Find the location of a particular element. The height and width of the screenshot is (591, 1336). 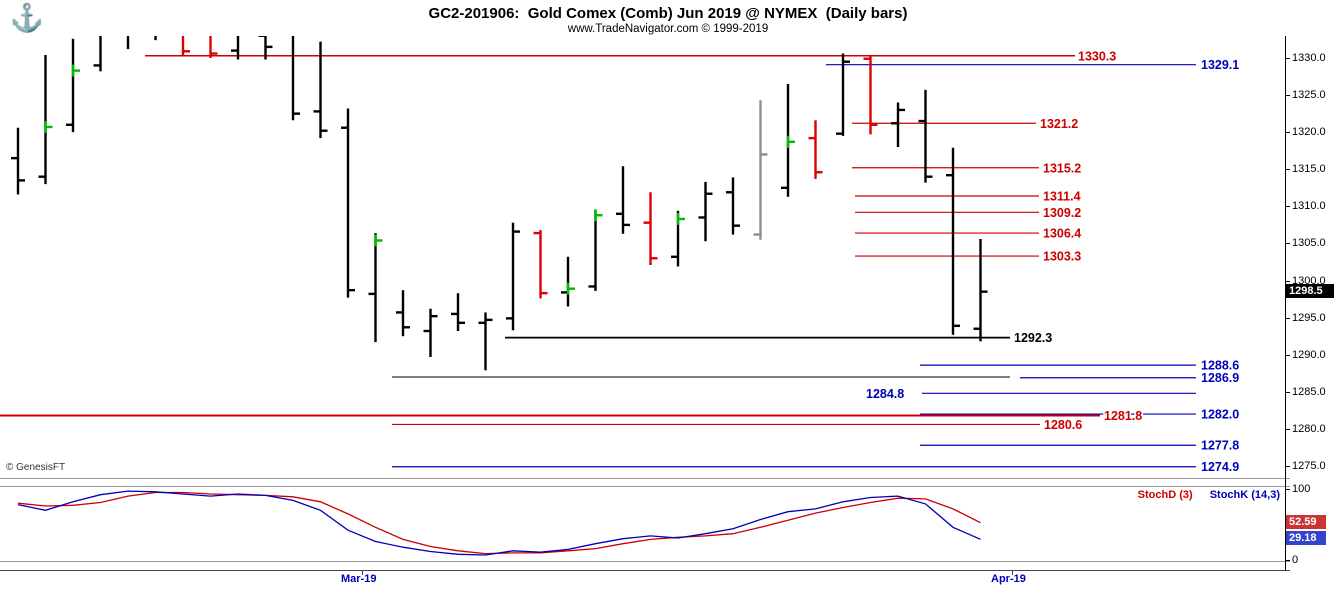

price-axis-label: 1315.0 is located at coordinates (1309, 169).